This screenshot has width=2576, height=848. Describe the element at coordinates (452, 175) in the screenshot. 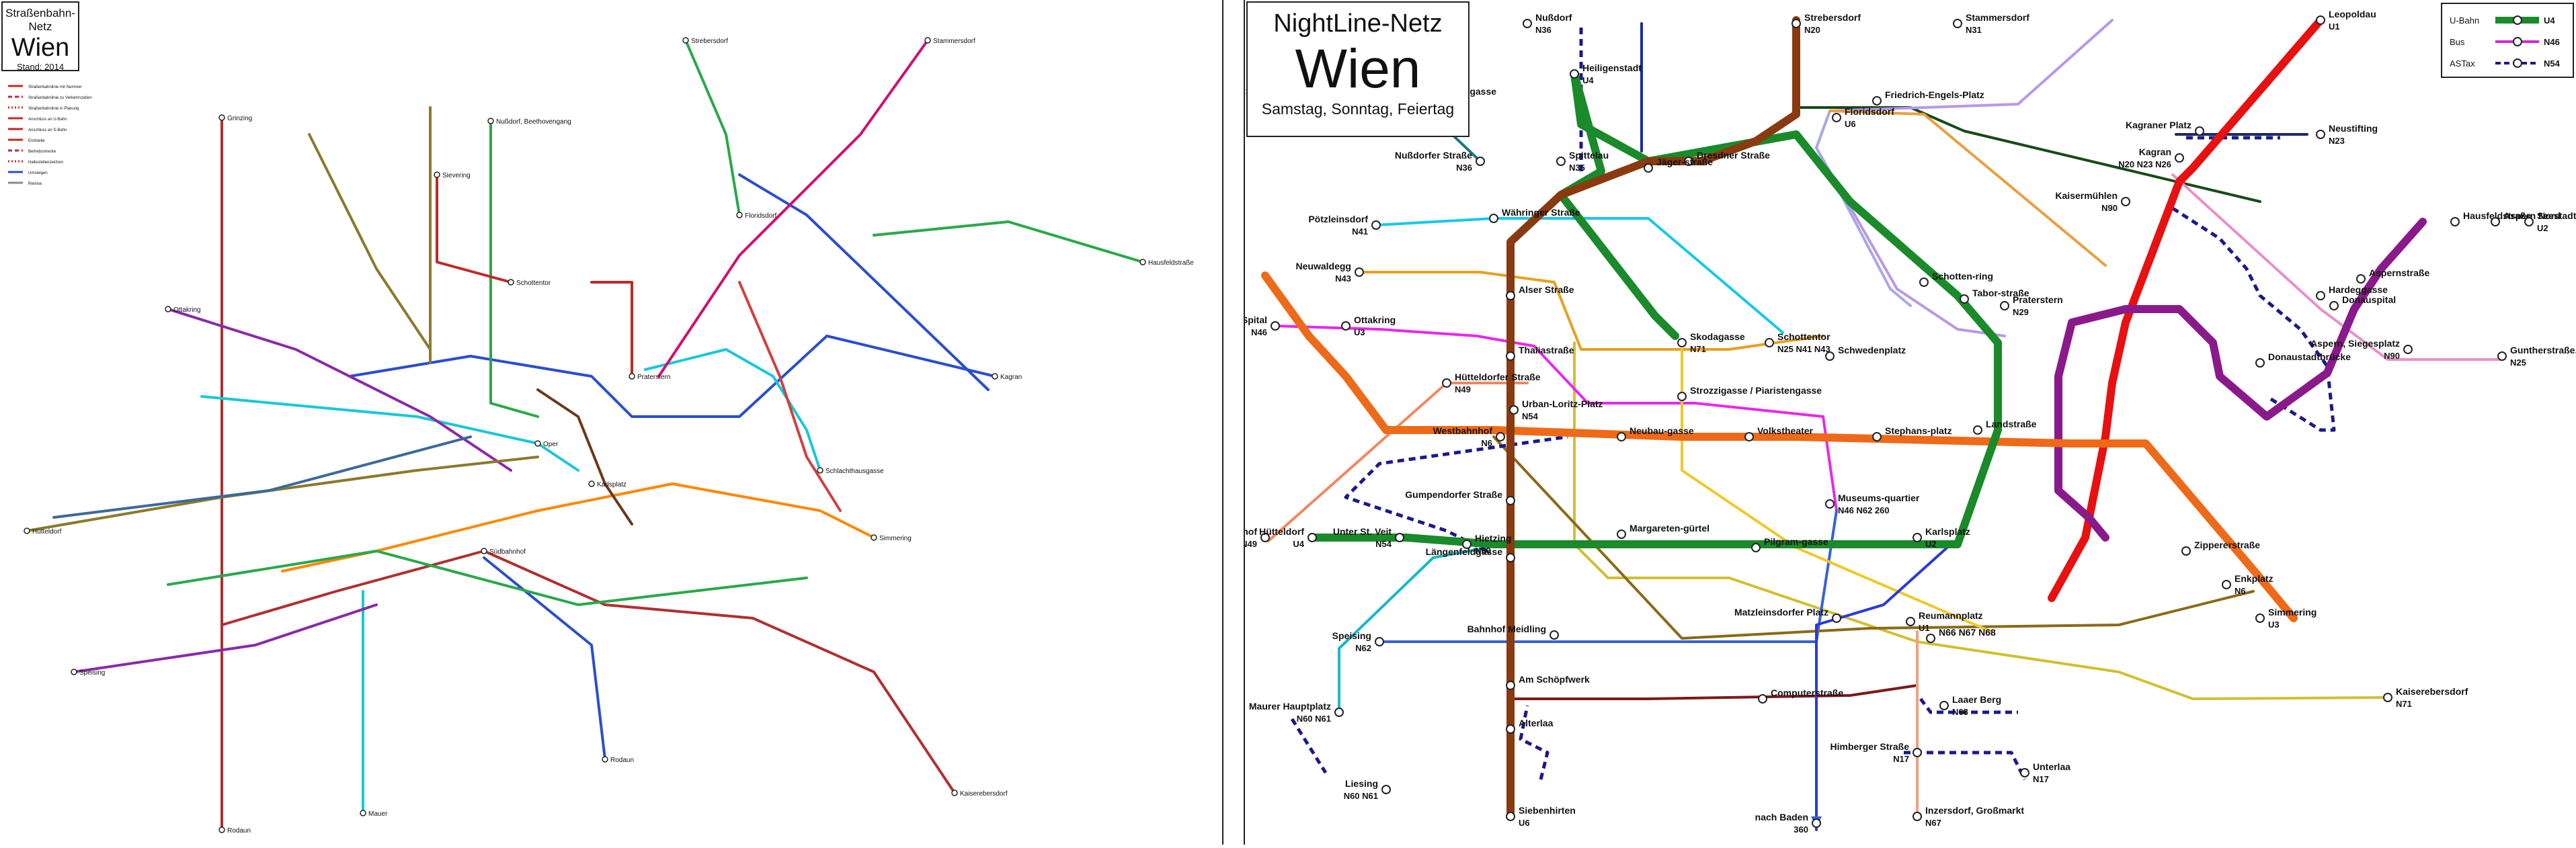

I see `tram-station: Sievering` at that location.